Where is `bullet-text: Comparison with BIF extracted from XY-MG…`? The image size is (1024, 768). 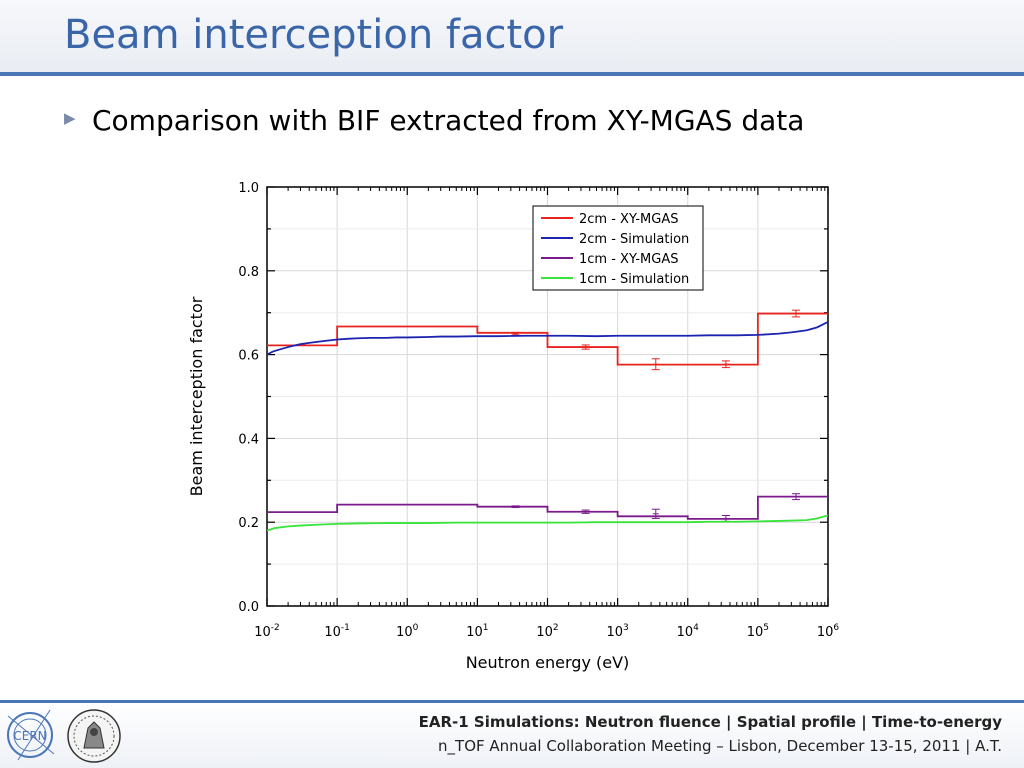 bullet-text: Comparison with BIF extracted from XY-MG… is located at coordinates (448, 120).